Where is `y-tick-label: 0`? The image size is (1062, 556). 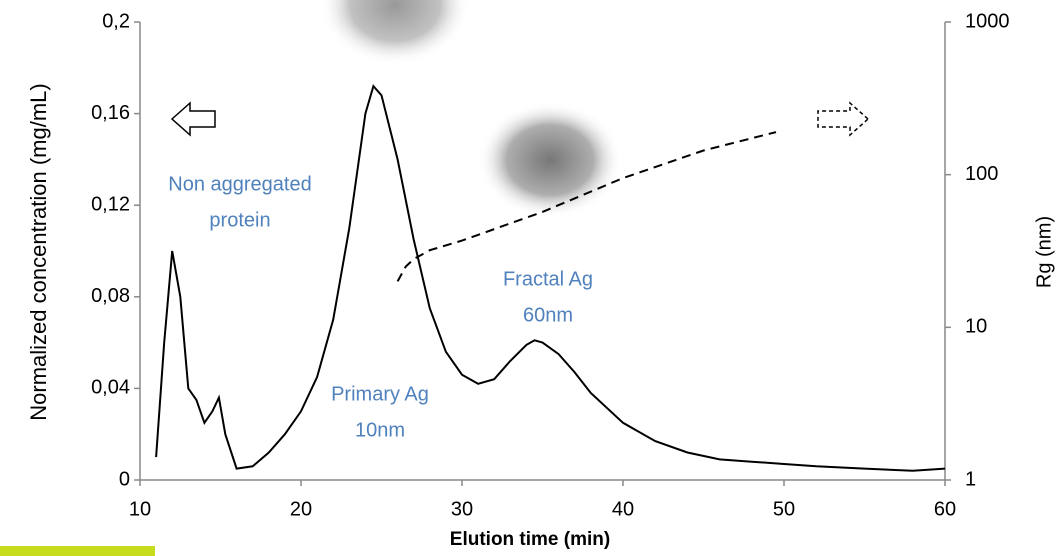
y-tick-label: 0 is located at coordinates (124, 479).